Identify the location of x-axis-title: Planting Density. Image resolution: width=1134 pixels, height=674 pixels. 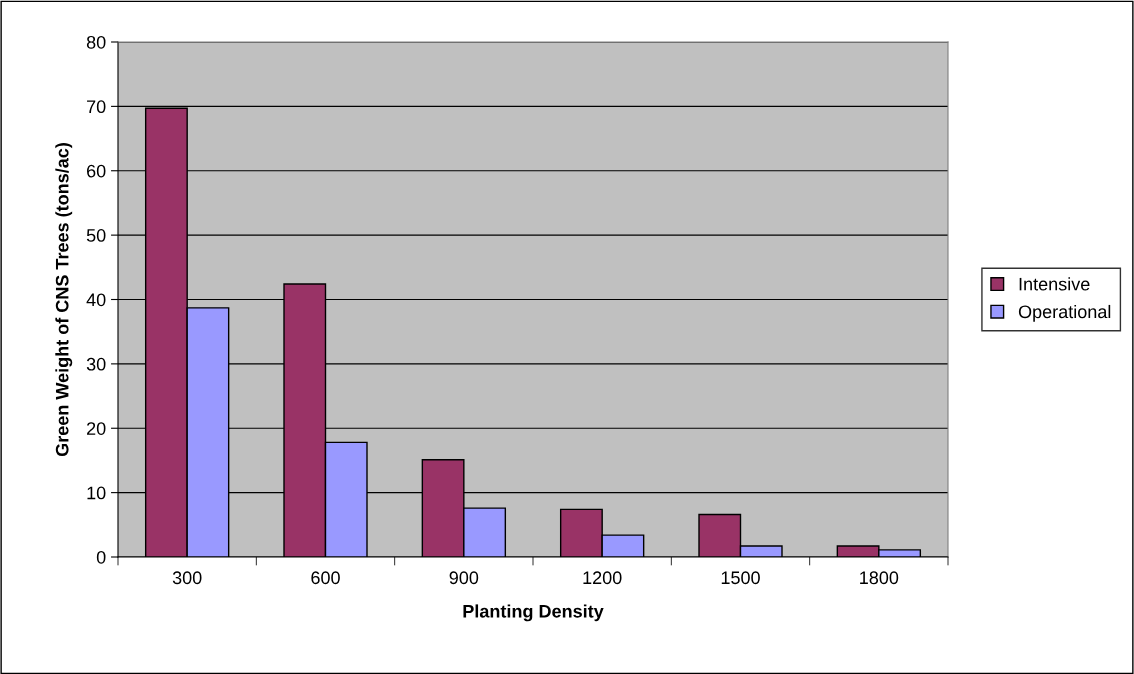
(533, 613).